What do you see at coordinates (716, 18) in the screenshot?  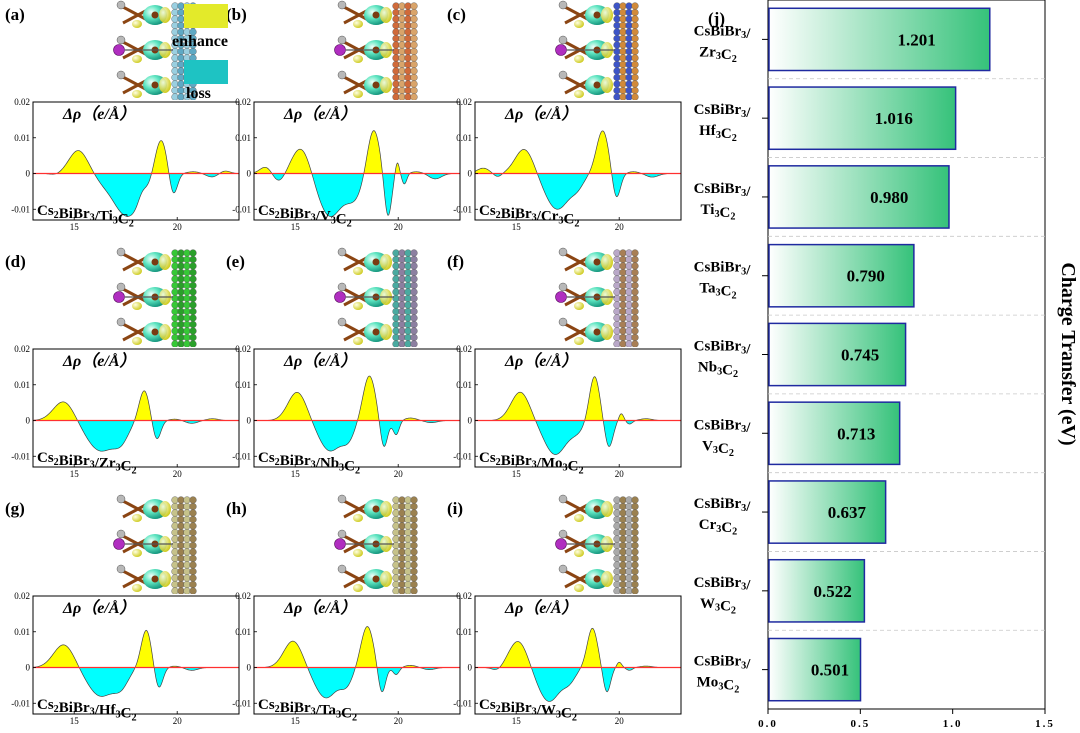 I see `panel-letter: (j)` at bounding box center [716, 18].